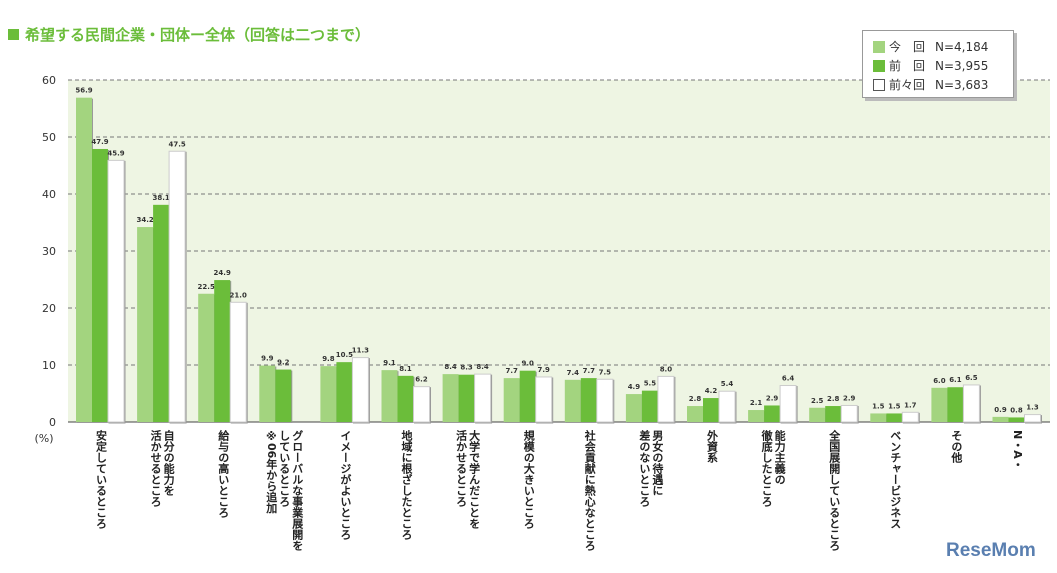 The width and height of the screenshot is (1057, 573). Describe the element at coordinates (895, 479) in the screenshot. I see `x-category-label: ベンチャービジネス` at that location.